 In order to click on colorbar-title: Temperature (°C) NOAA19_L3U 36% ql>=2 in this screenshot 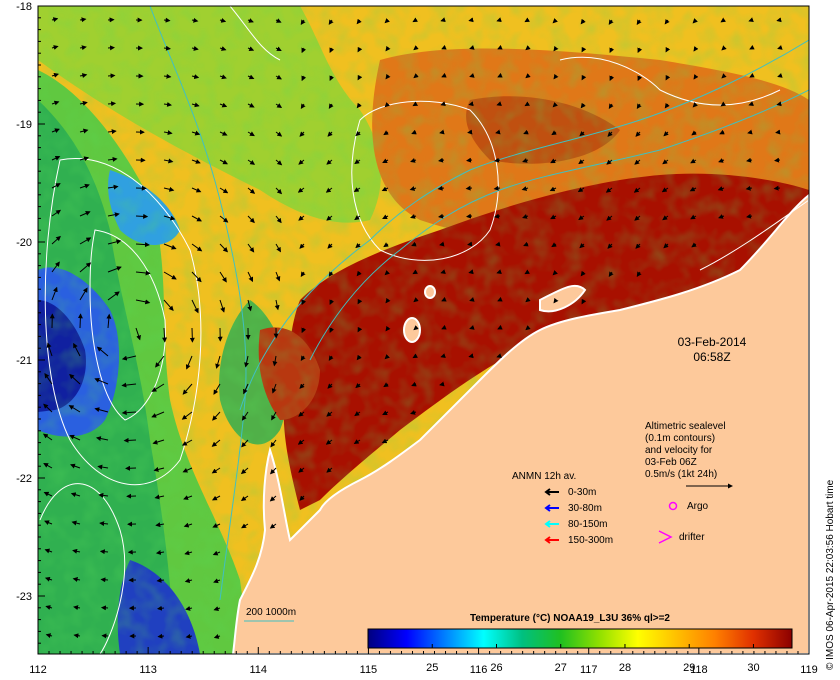, I will do `click(570, 618)`.